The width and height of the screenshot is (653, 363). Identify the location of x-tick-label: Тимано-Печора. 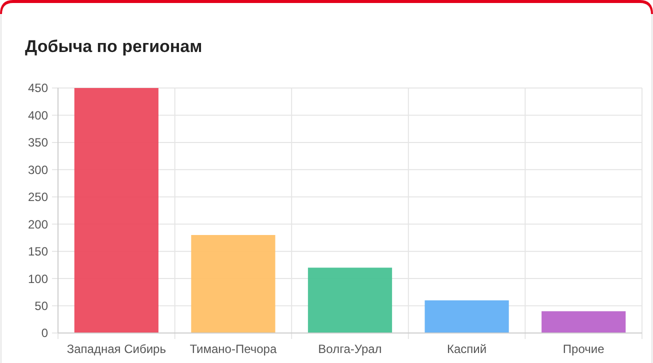
(233, 349).